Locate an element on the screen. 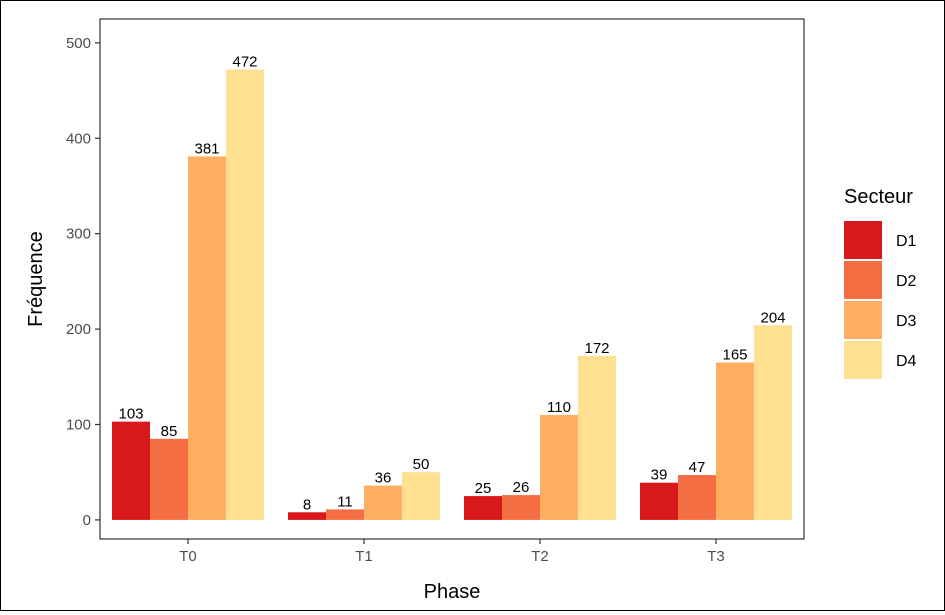 This screenshot has height=615, width=945. x-tick-label-T1: T1 is located at coordinates (364, 556).